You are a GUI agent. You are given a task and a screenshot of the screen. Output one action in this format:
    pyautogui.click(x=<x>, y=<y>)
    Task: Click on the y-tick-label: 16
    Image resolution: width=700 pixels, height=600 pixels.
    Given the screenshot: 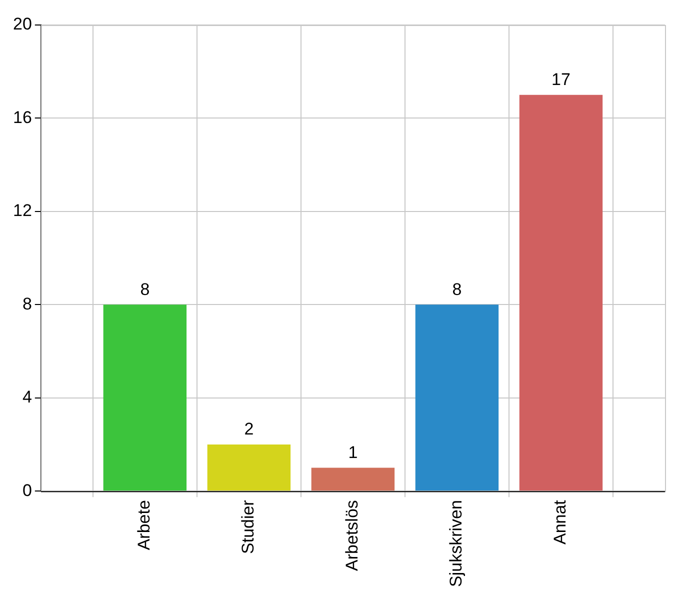 What is the action you would take?
    pyautogui.click(x=22, y=117)
    